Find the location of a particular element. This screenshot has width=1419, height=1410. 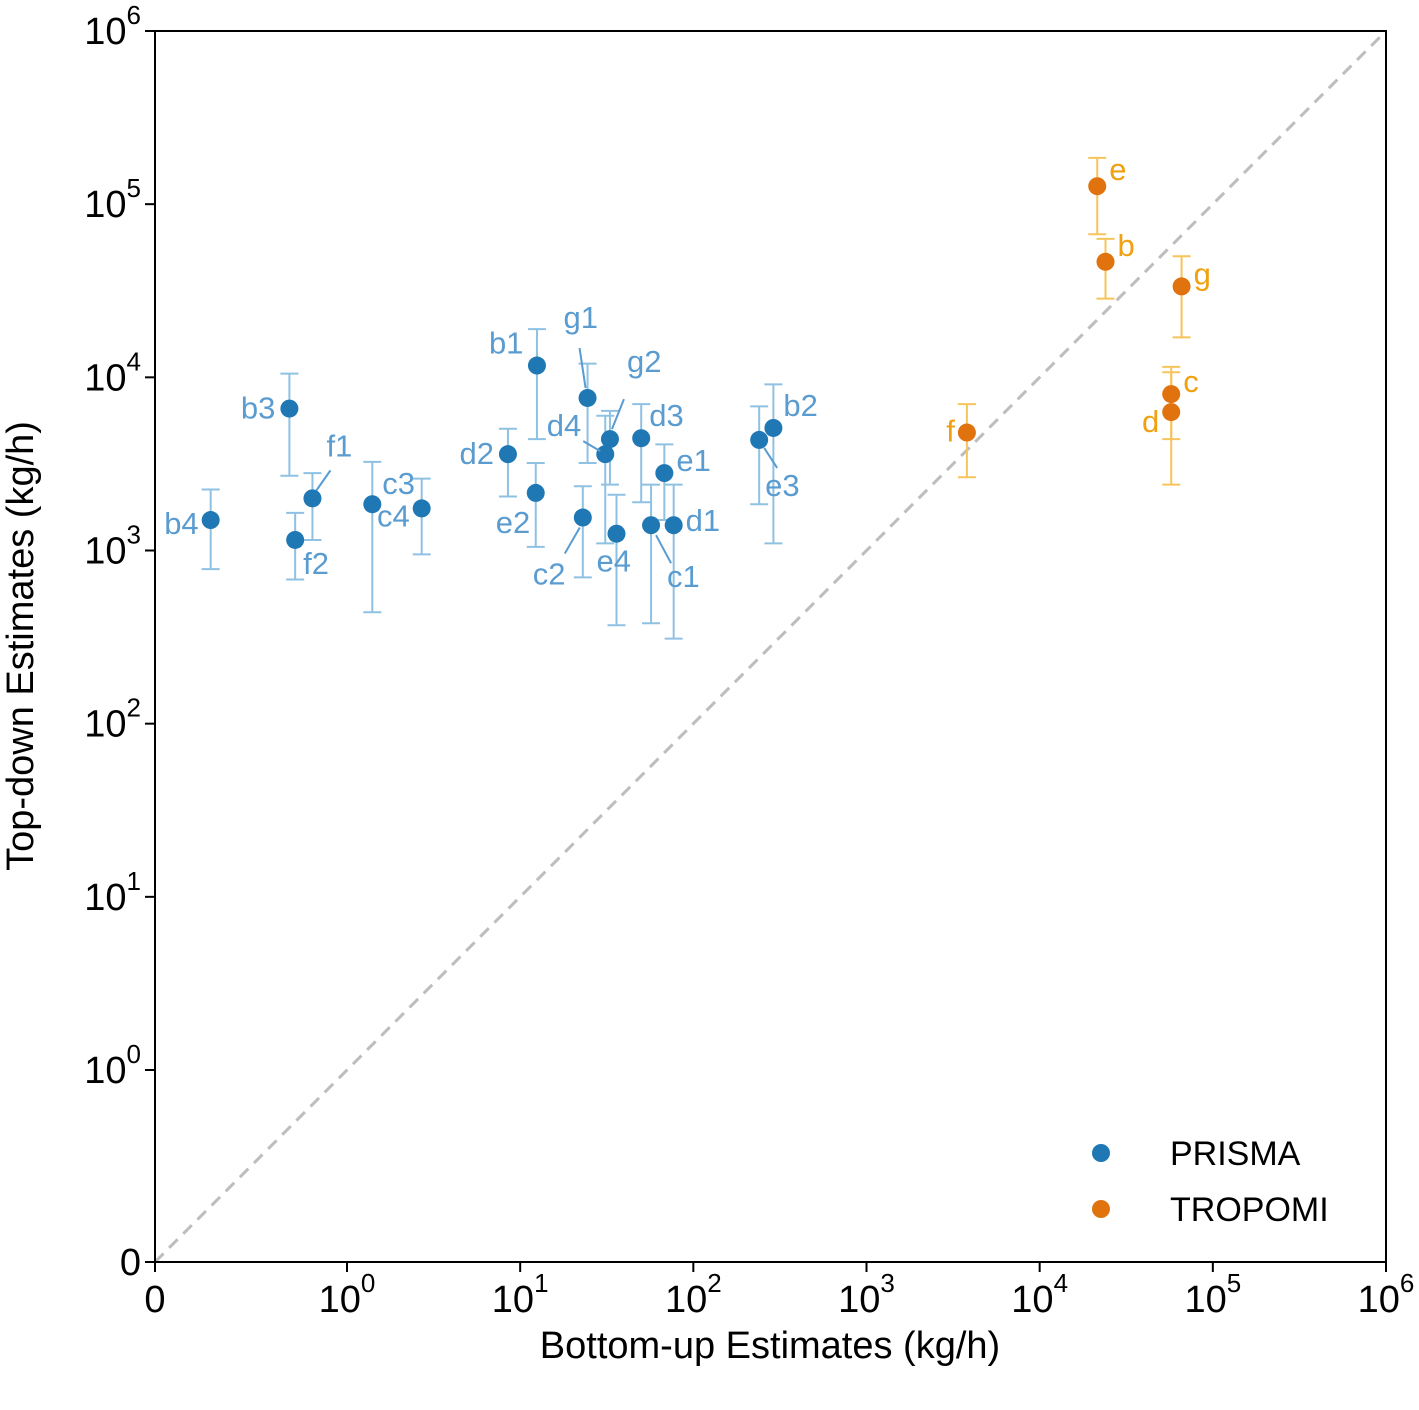

point-label-b1: b1 is located at coordinates (506, 343).